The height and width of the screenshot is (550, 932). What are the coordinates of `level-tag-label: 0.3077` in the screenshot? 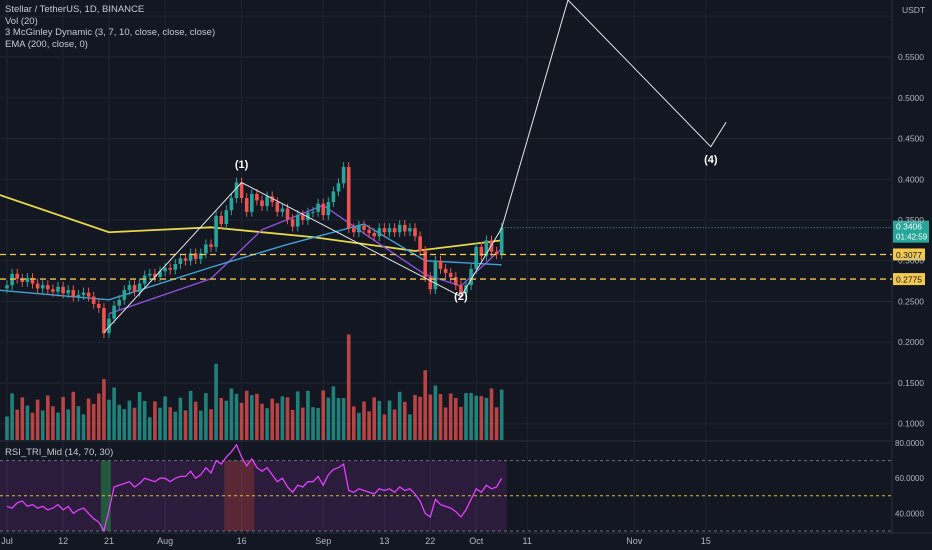 It's located at (909, 255).